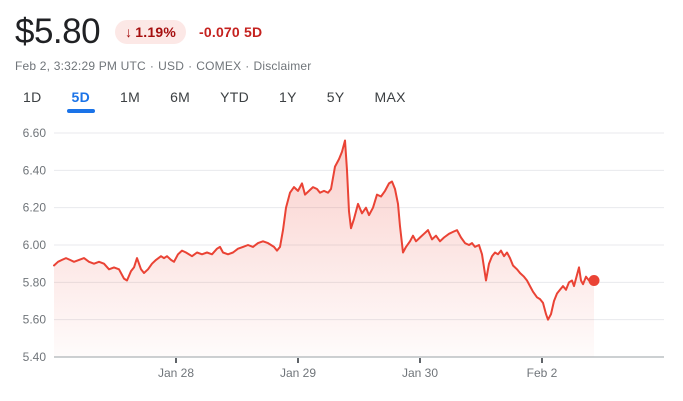 The width and height of the screenshot is (683, 401). I want to click on tab-label: MAX, so click(390, 97).